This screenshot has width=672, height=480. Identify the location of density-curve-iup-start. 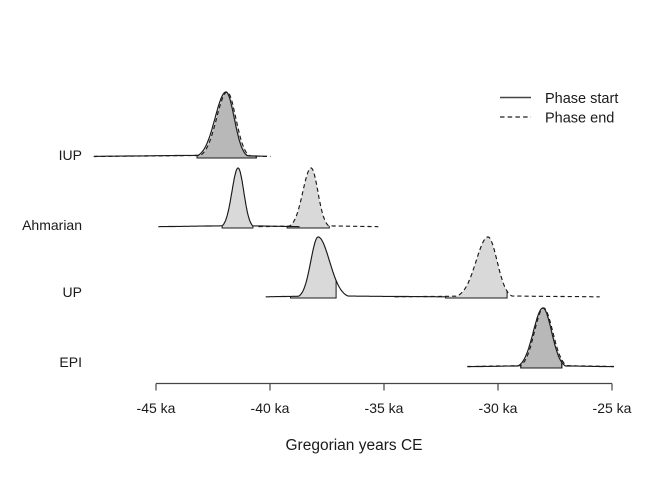
(180, 124).